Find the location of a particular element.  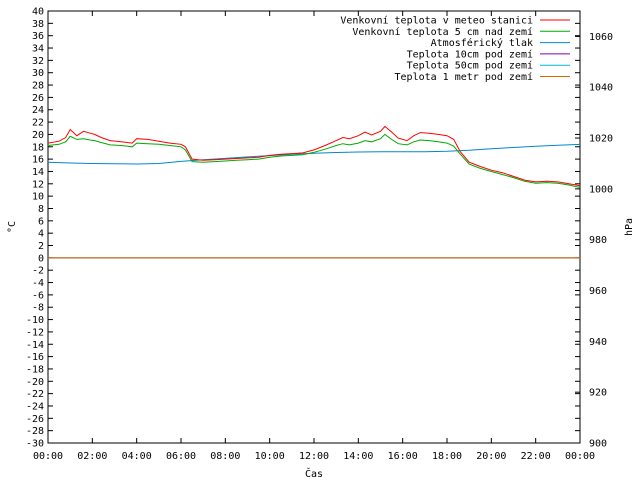

y2-tick-label: 1000 is located at coordinates (601, 189).